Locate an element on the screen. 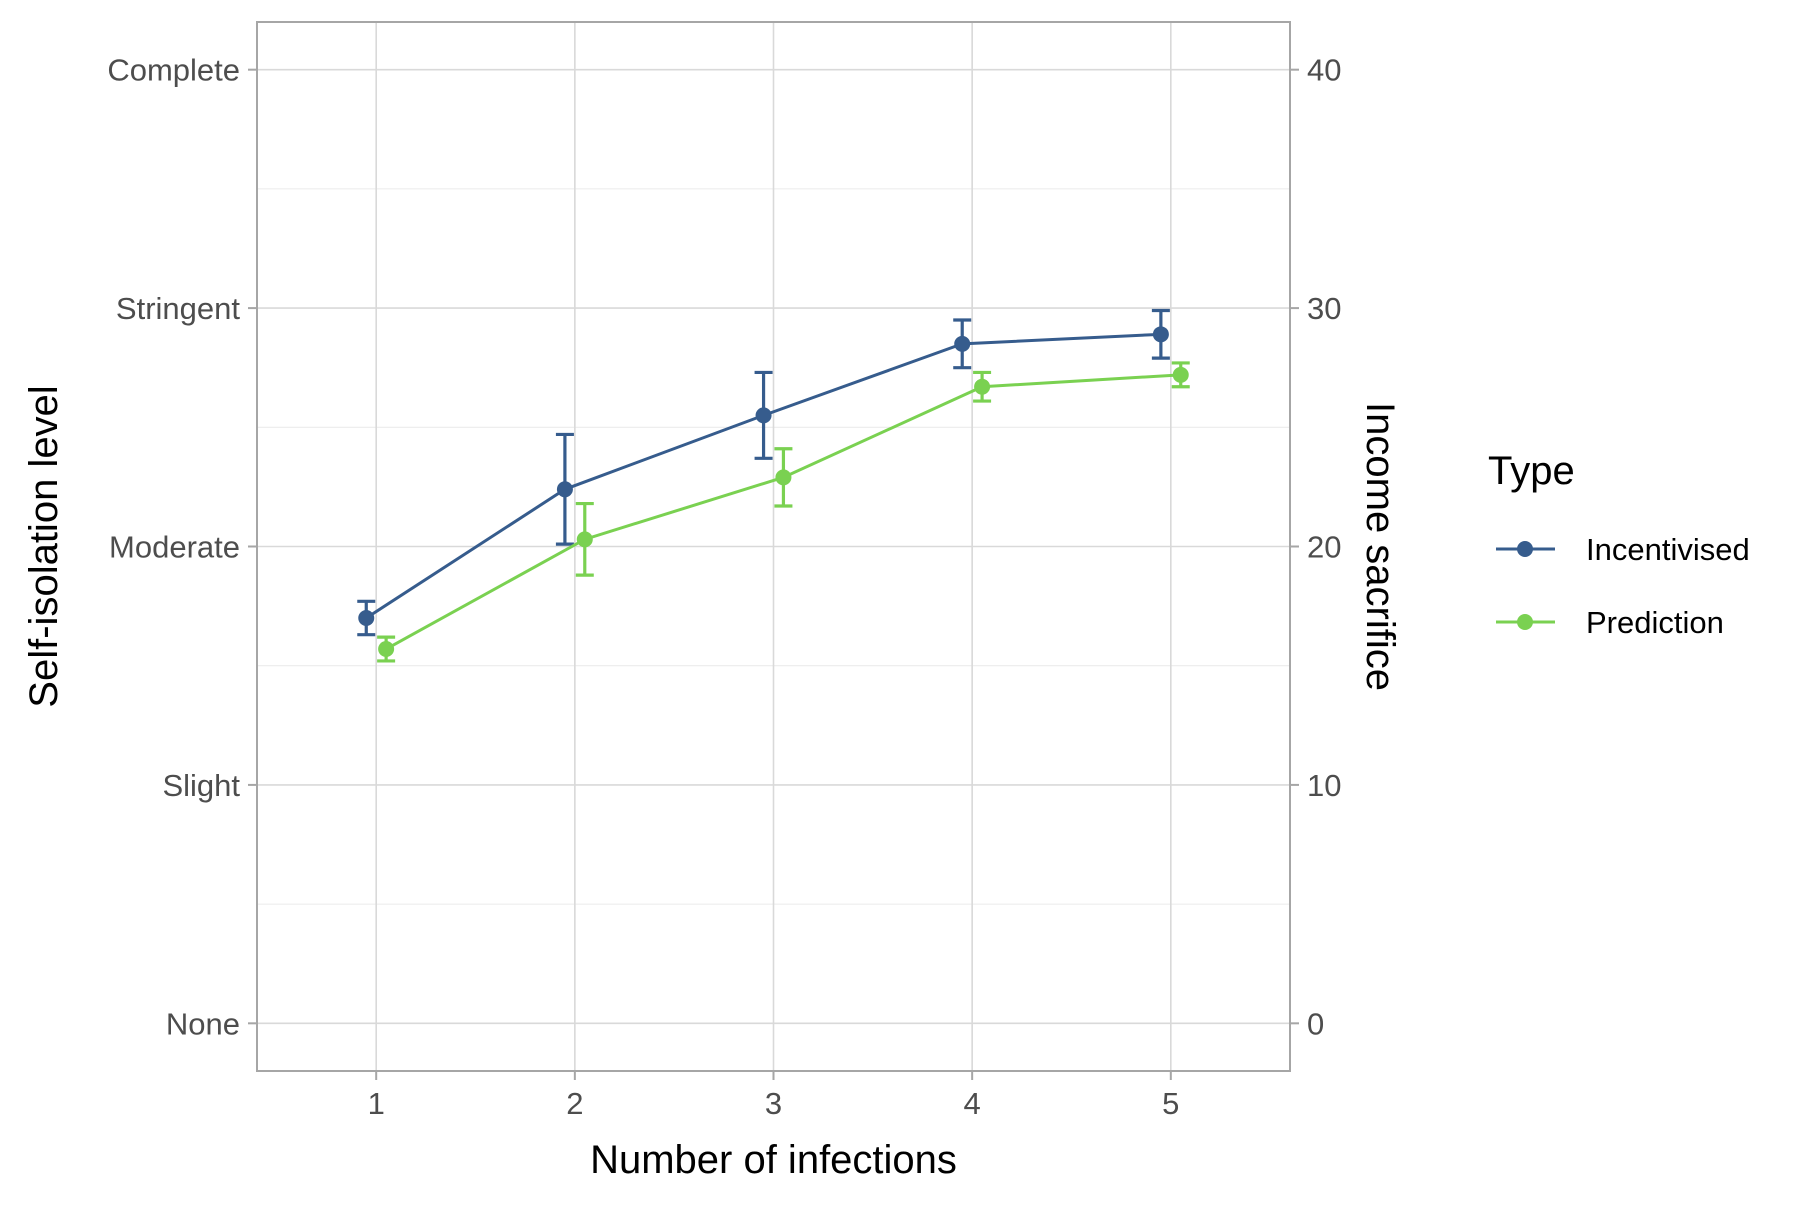 The width and height of the screenshot is (1800, 1205). secondary-y-tick-label: 10 is located at coordinates (1324, 785).